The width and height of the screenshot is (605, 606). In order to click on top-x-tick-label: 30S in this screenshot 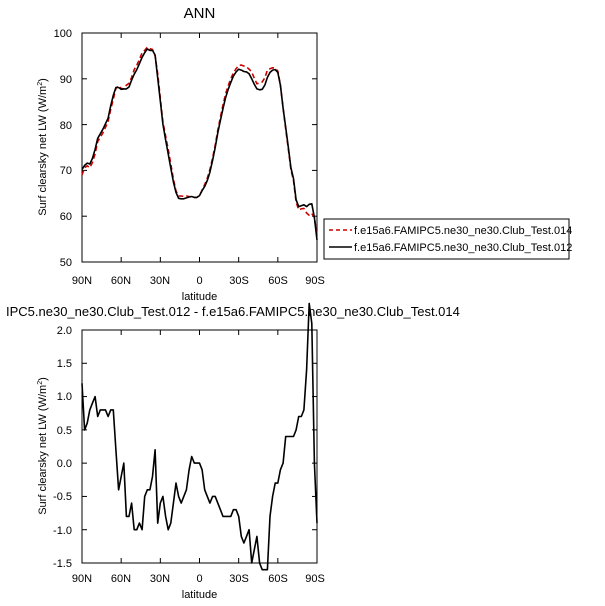, I will do `click(239, 281)`.